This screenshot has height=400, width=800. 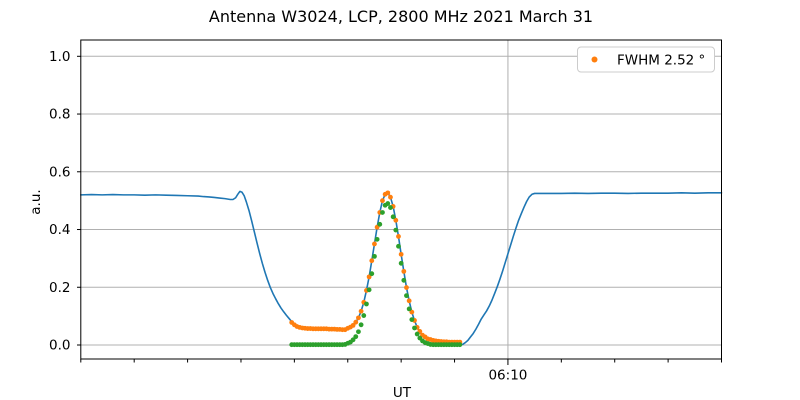 I want to click on y-tick-label: 0.6, so click(x=59, y=172).